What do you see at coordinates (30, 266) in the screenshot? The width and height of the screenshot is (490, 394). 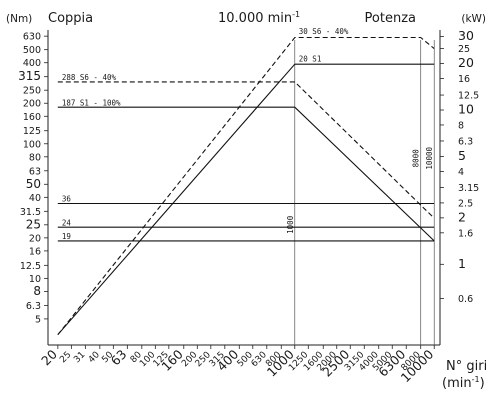 I see `left-tick-12-5: 12.5` at bounding box center [30, 266].